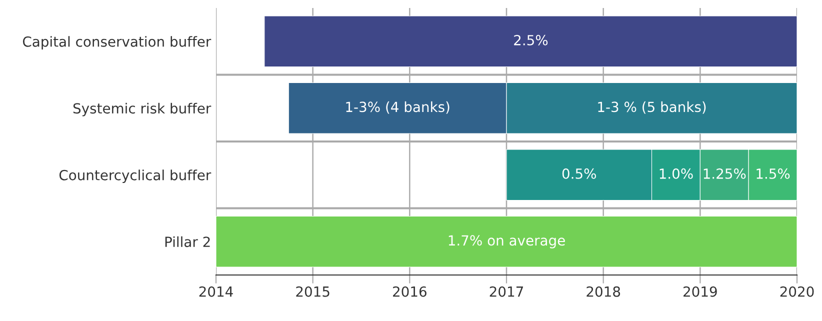 The width and height of the screenshot is (822, 321). What do you see at coordinates (117, 43) in the screenshot?
I see `y-tick-label: Capital conservation buffer` at bounding box center [117, 43].